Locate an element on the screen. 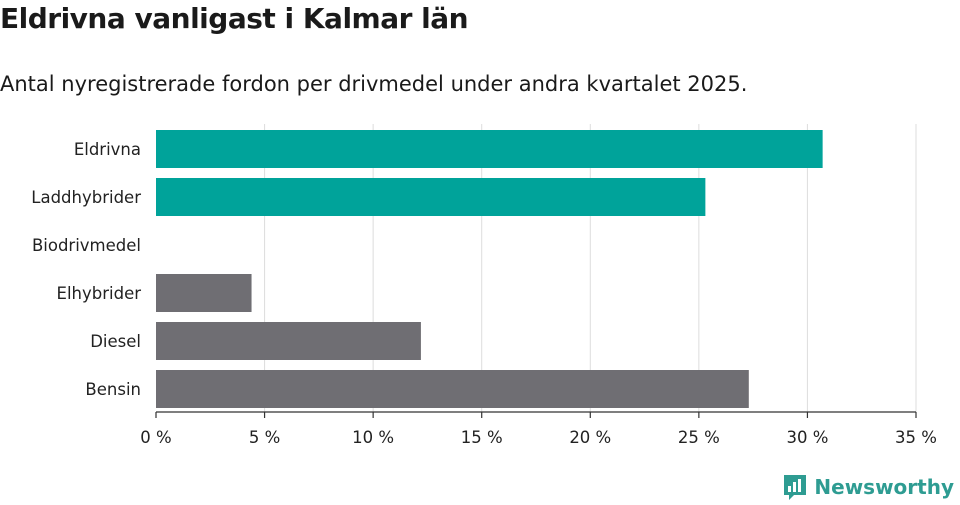  bar-elhybrider is located at coordinates (204, 293).